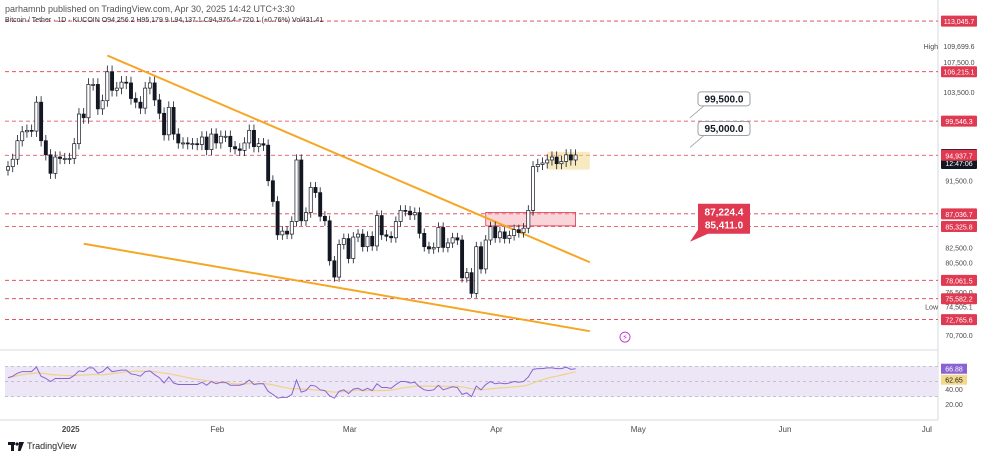 Image resolution: width=984 pixels, height=455 pixels. I want to click on callout-99500-pointer, so click(697, 112).